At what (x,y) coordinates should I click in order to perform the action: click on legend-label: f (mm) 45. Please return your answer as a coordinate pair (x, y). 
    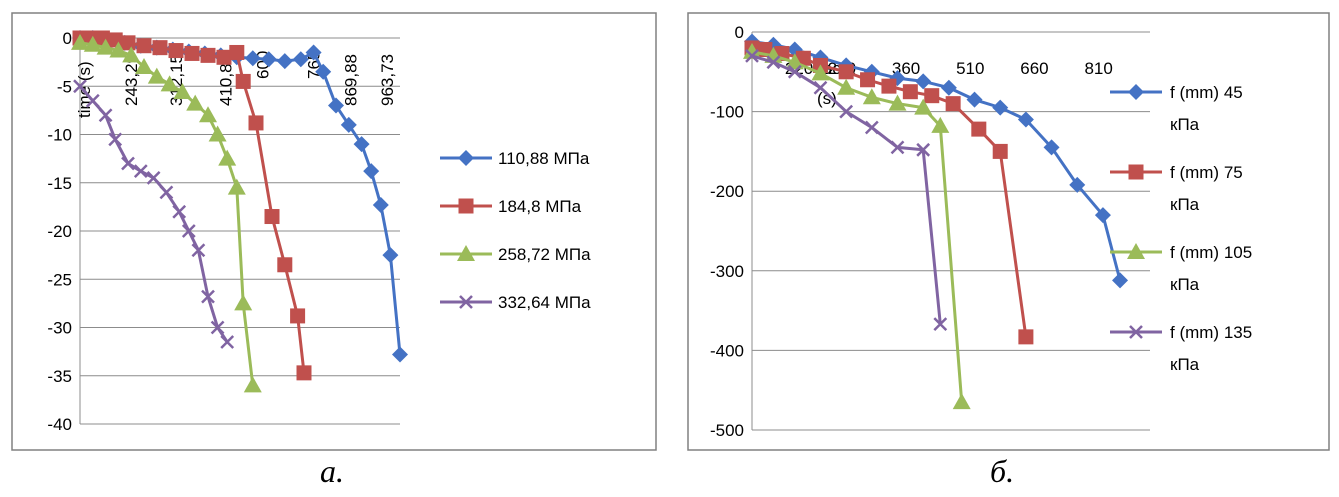
    Looking at the image, I should click on (1206, 92).